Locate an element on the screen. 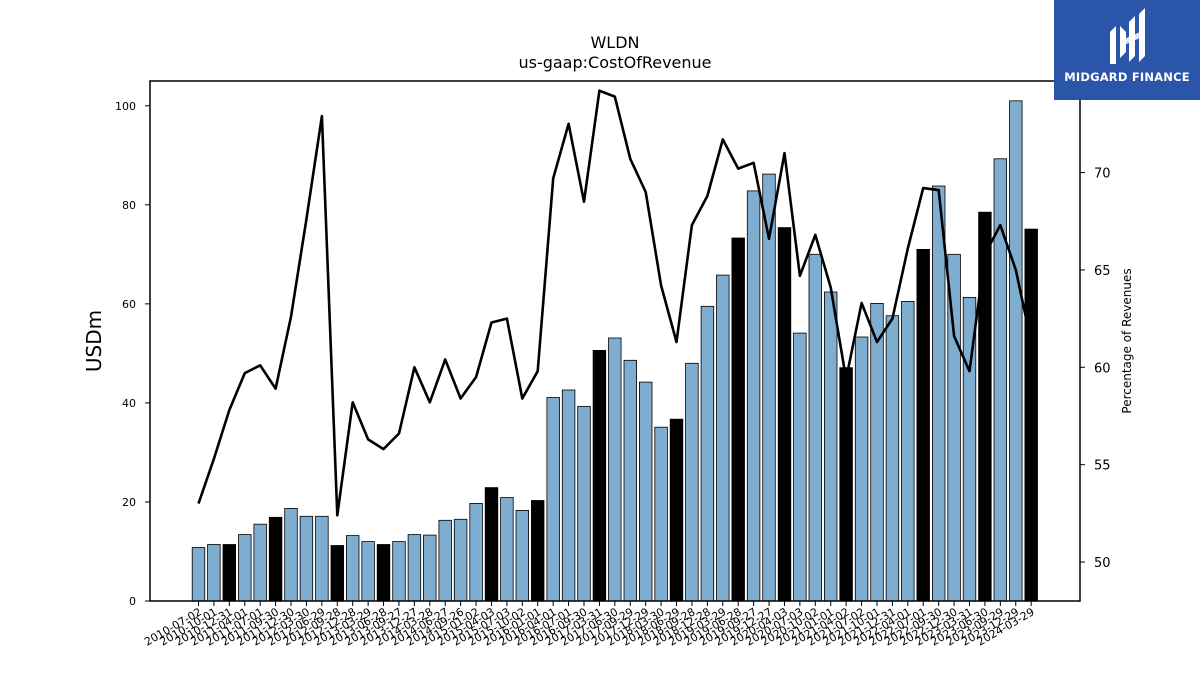 The image size is (1200, 675). brand-logo: MIDGARD FINANCE is located at coordinates (1127, 50).